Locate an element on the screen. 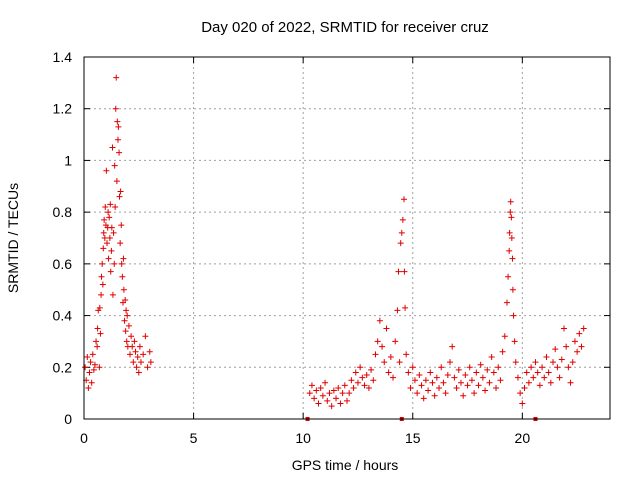  x-tick-label: 10 is located at coordinates (303, 438).